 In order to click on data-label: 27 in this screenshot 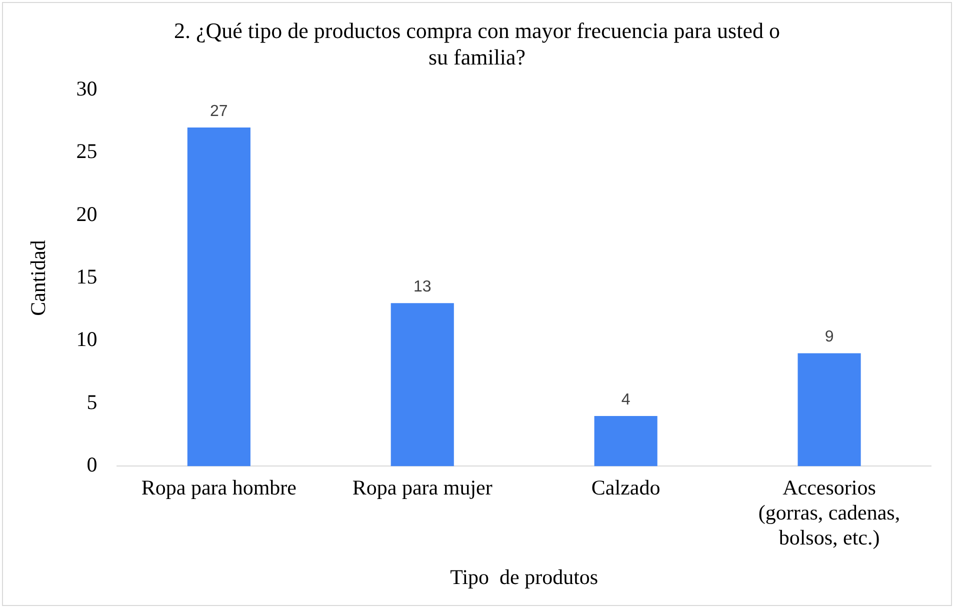, I will do `click(219, 111)`.